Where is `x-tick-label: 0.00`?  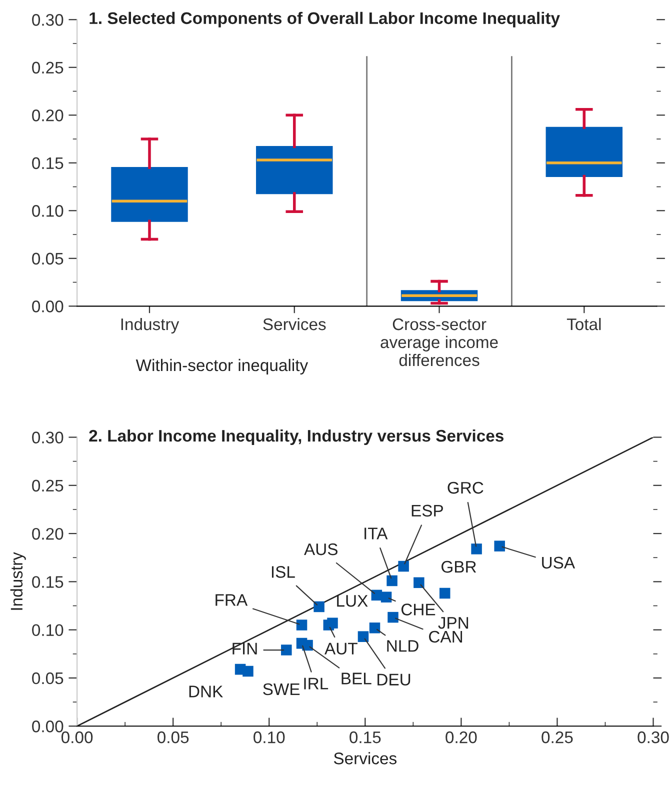
x-tick-label: 0.00 is located at coordinates (77, 737).